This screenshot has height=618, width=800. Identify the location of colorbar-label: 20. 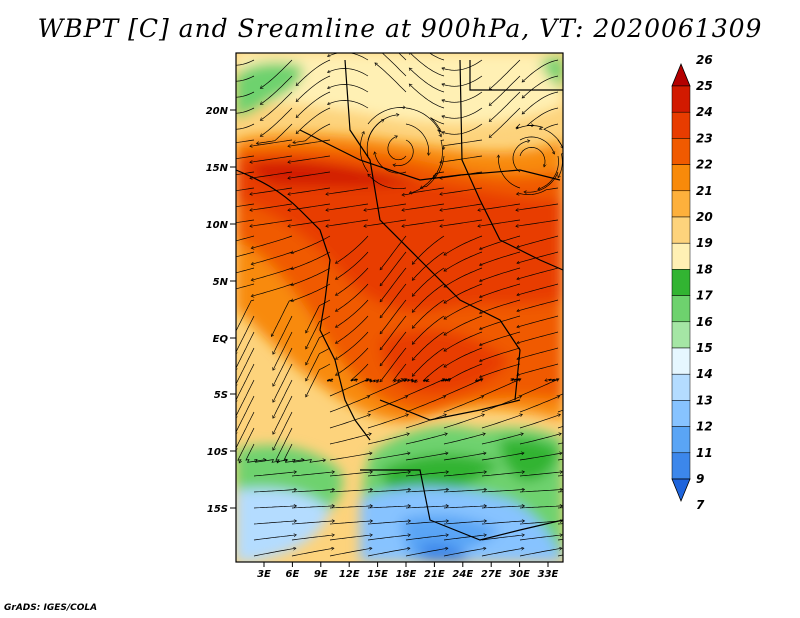
(704, 217).